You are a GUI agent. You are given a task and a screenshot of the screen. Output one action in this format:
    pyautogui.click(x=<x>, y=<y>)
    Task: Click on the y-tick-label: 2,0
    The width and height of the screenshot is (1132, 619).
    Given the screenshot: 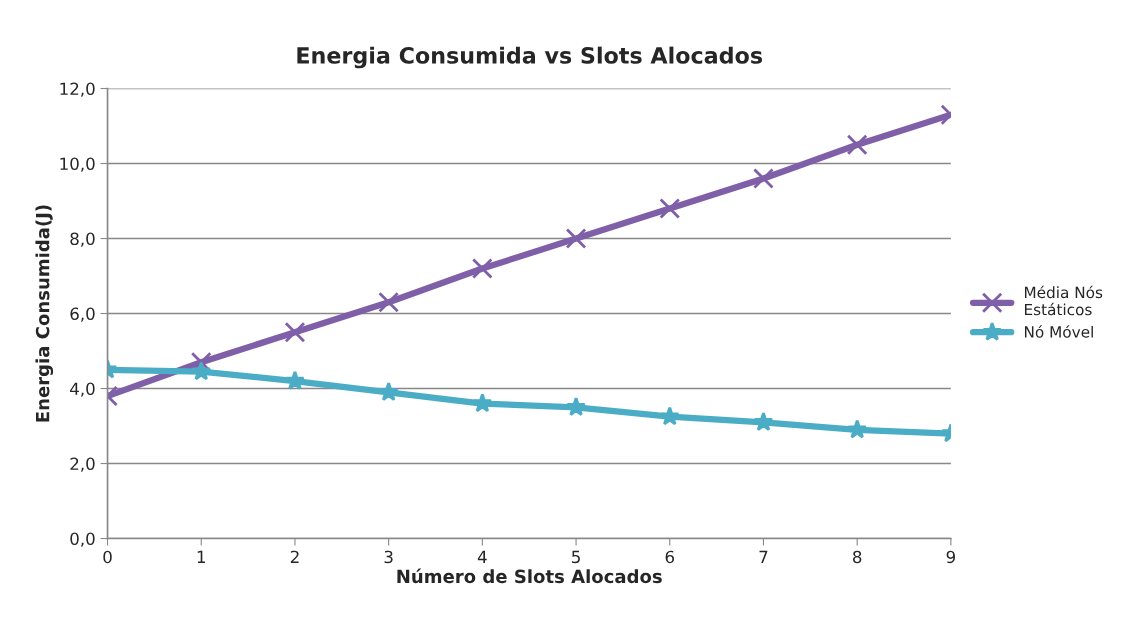 What is the action you would take?
    pyautogui.click(x=82, y=464)
    